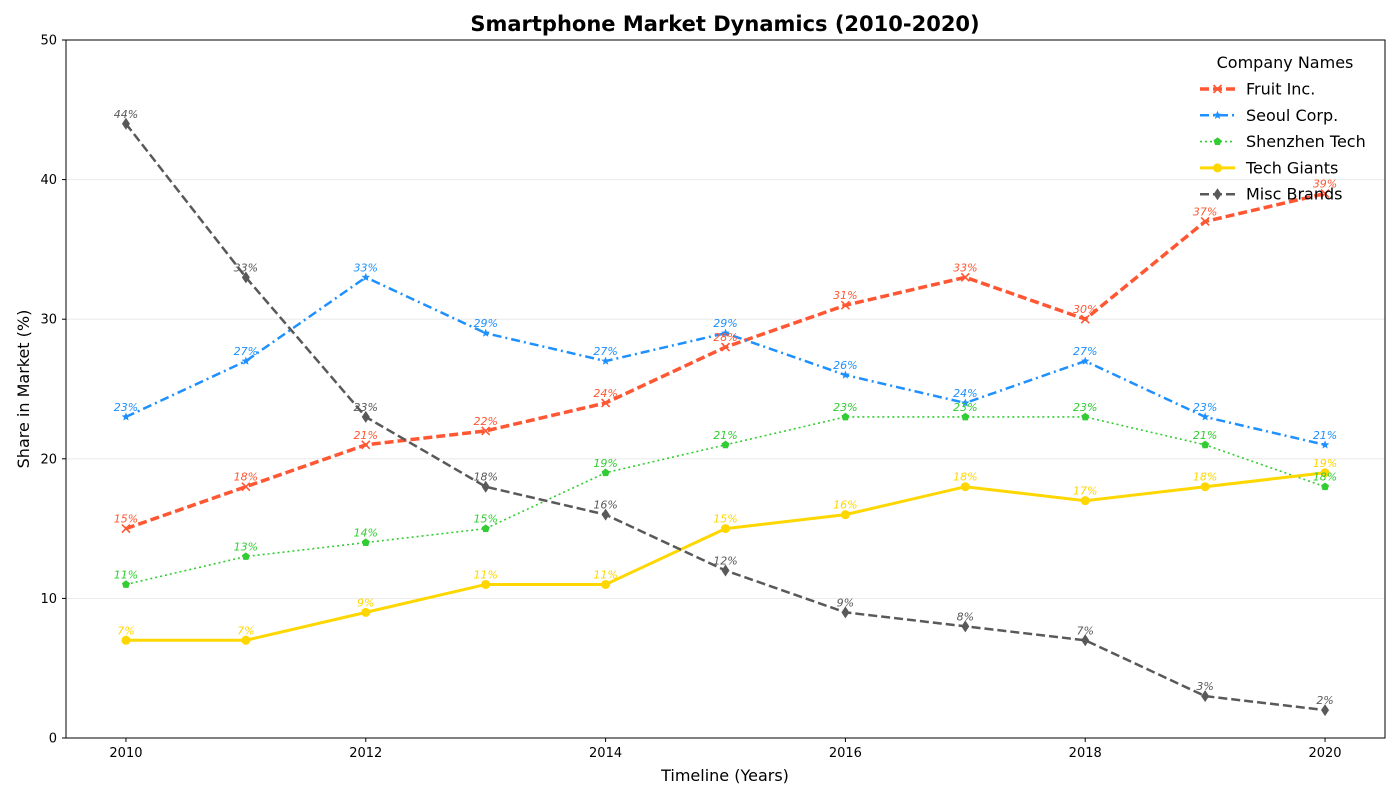  I want to click on legend-label: Shenzhen Tech, so click(1306, 141).